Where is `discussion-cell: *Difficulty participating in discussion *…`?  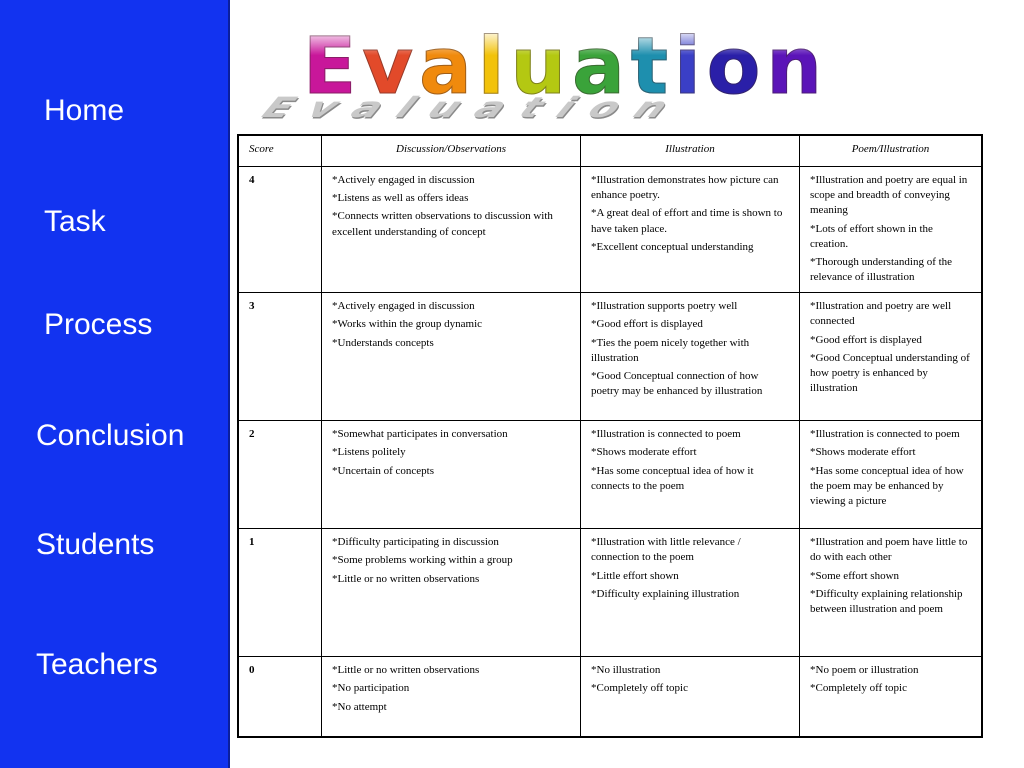 discussion-cell: *Difficulty participating in discussion *… is located at coordinates (451, 593).